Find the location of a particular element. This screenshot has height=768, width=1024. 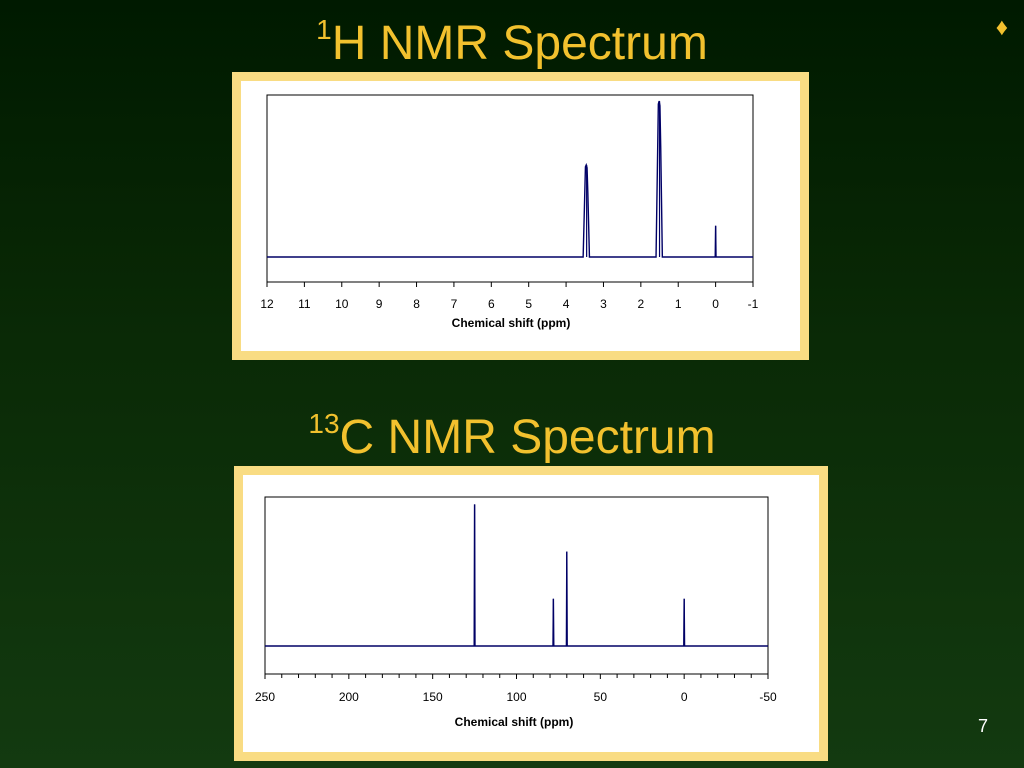

h-nmr-title: 1H NMR Spectrum is located at coordinates (512, 42).